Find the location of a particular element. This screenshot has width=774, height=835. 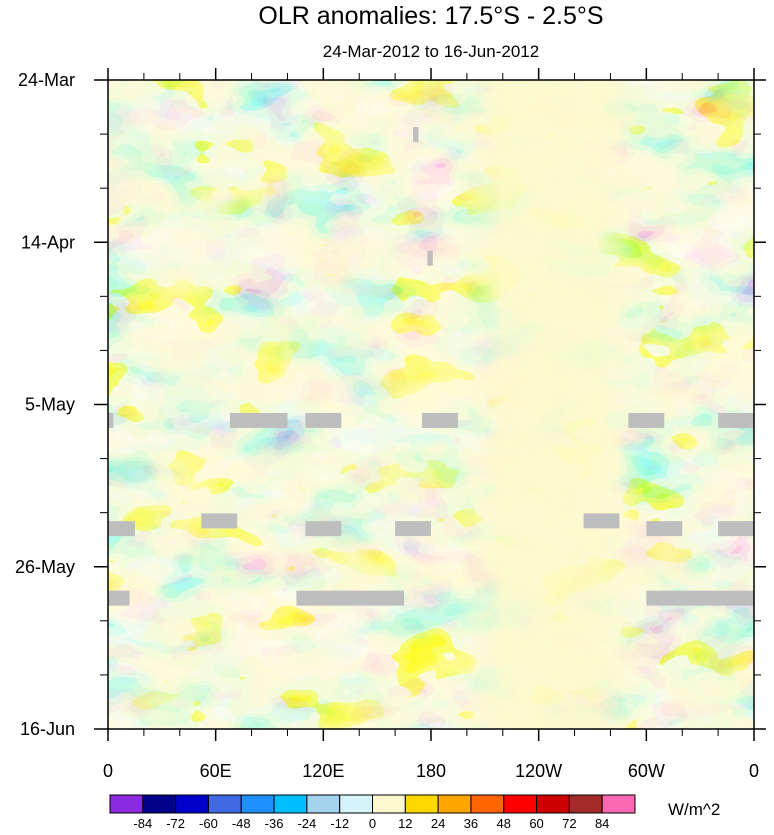

colorbar-label: -24 is located at coordinates (306, 823).